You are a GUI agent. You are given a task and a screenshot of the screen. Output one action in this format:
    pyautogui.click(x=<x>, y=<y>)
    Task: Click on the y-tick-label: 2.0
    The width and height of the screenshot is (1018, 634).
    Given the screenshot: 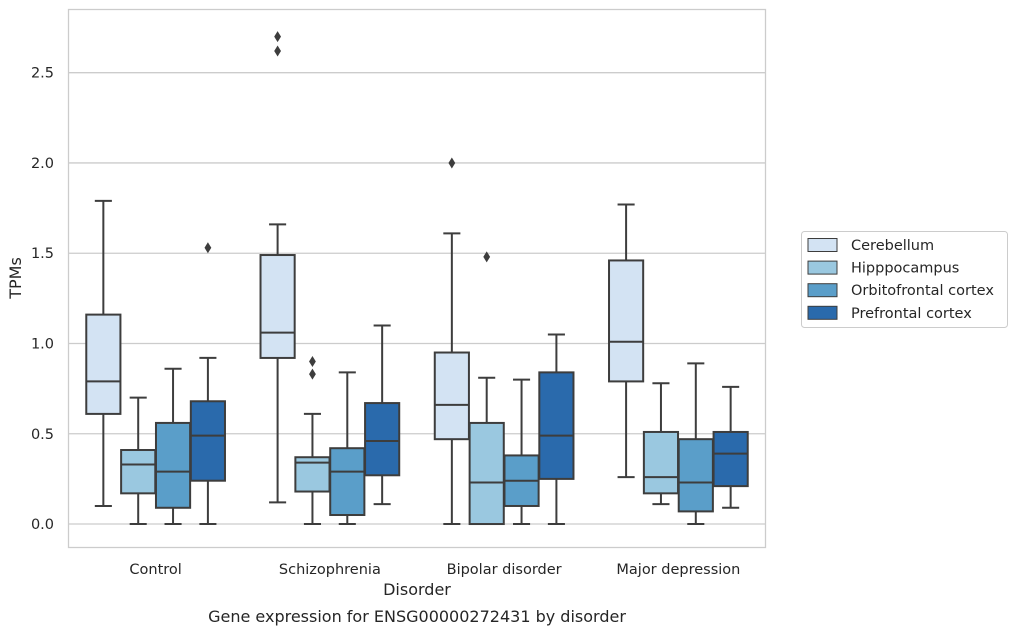 What is the action you would take?
    pyautogui.click(x=42, y=164)
    